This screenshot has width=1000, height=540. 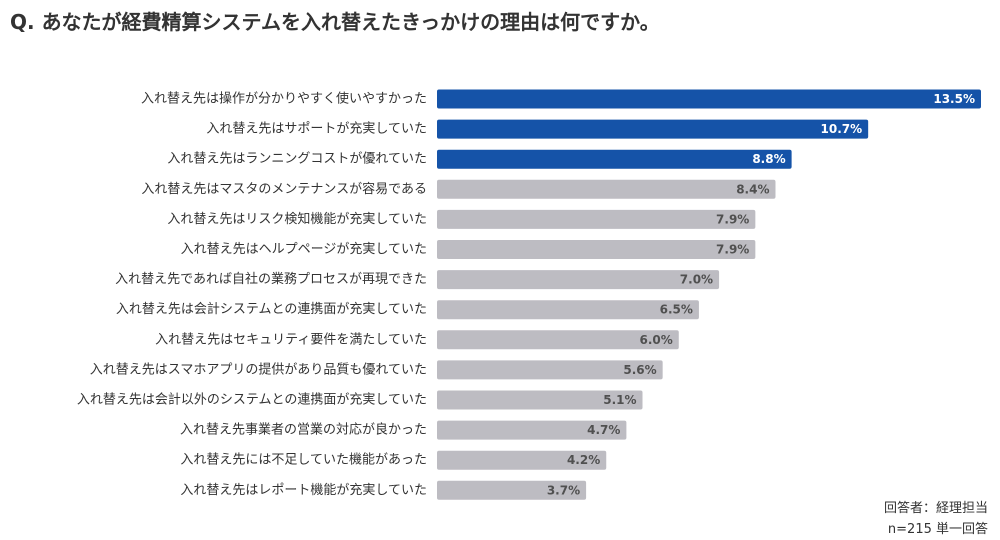 What do you see at coordinates (936, 519) in the screenshot?
I see `footnote: 回答者：経理担当 n=215 単一回答` at bounding box center [936, 519].